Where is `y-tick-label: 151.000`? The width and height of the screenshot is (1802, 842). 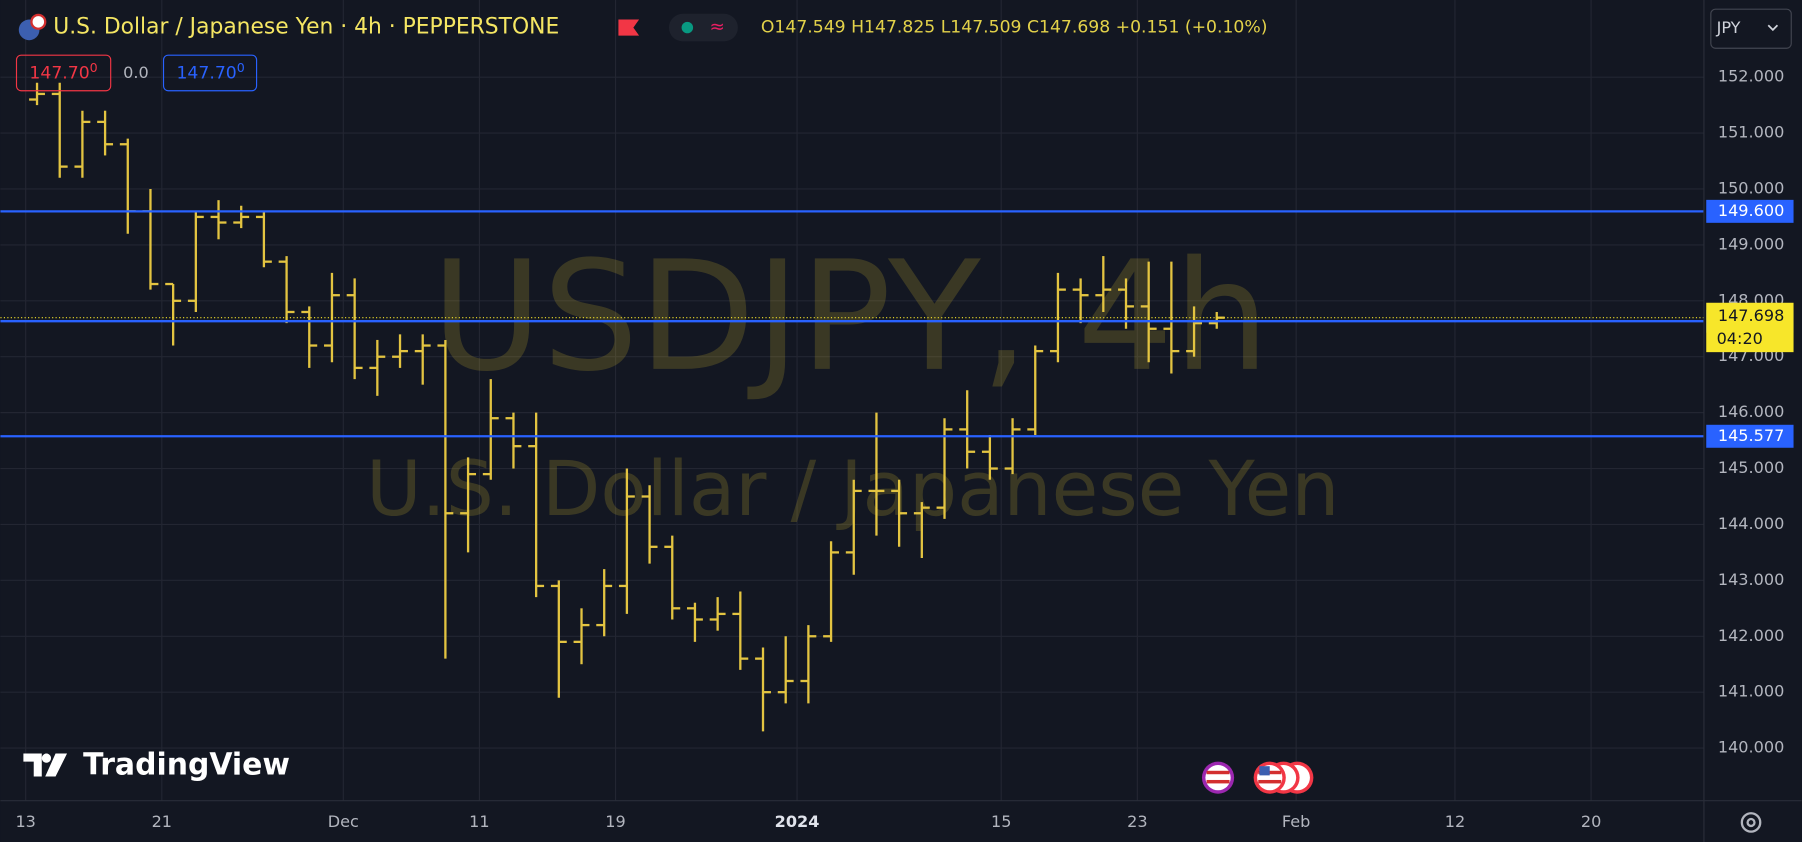
y-tick-label: 151.000 is located at coordinates (1751, 132).